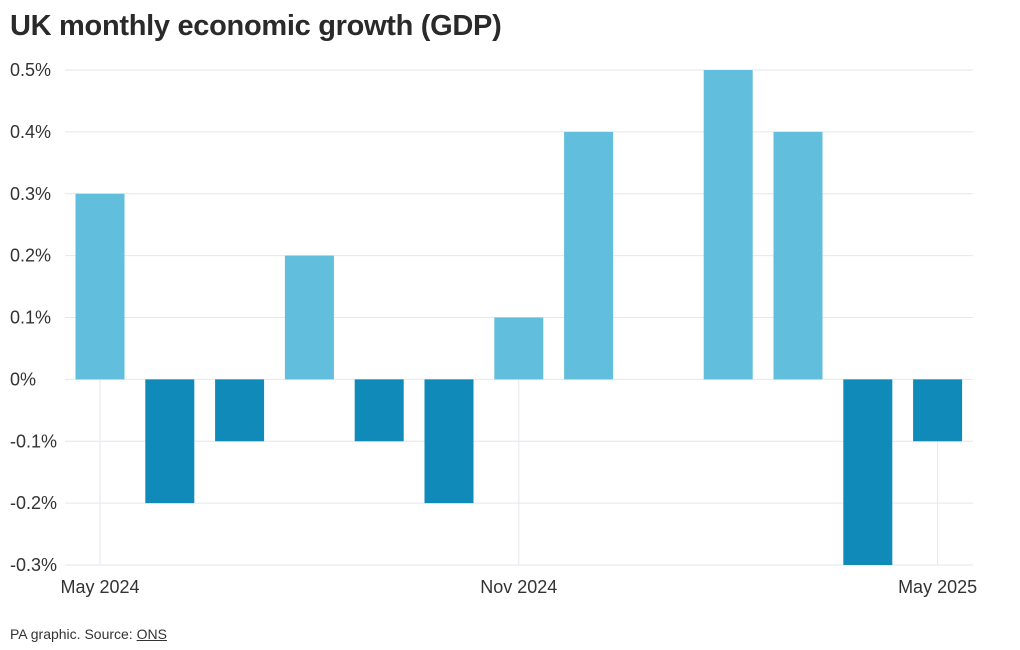 The width and height of the screenshot is (1020, 650). Describe the element at coordinates (33, 441) in the screenshot. I see `y-tick-label: -0.1%` at that location.